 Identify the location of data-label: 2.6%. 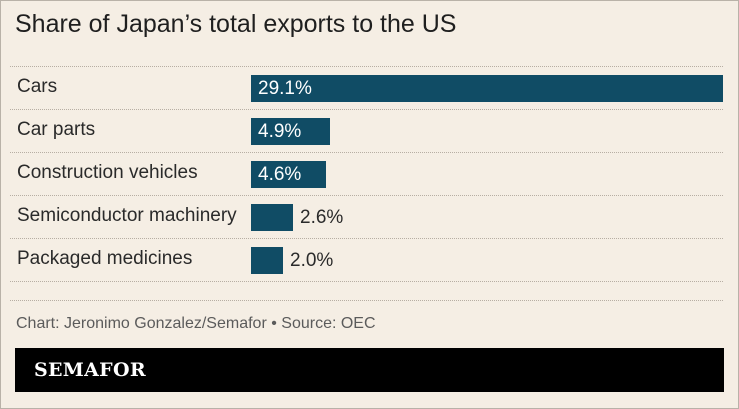
(322, 217).